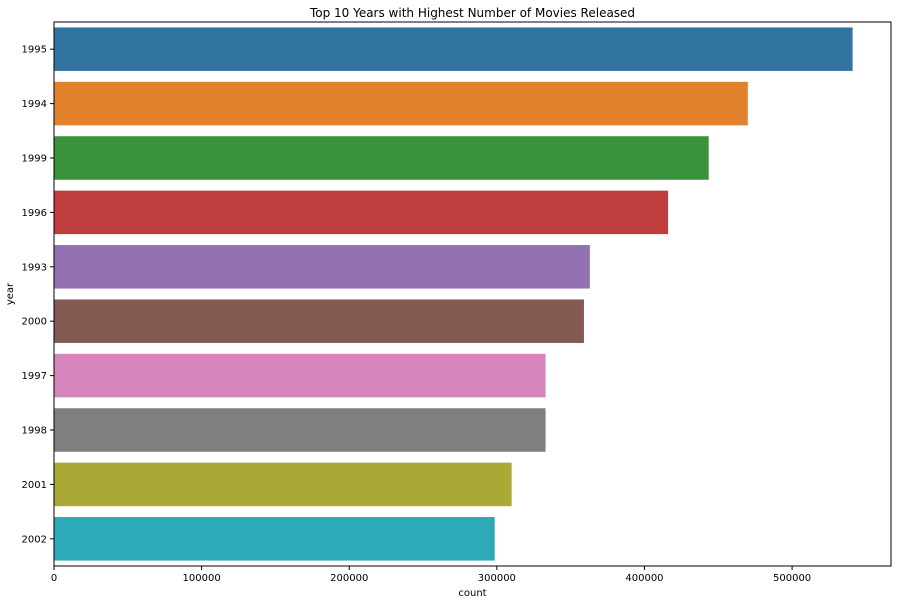 The image size is (897, 608). I want to click on x-axis-label: count, so click(472, 593).